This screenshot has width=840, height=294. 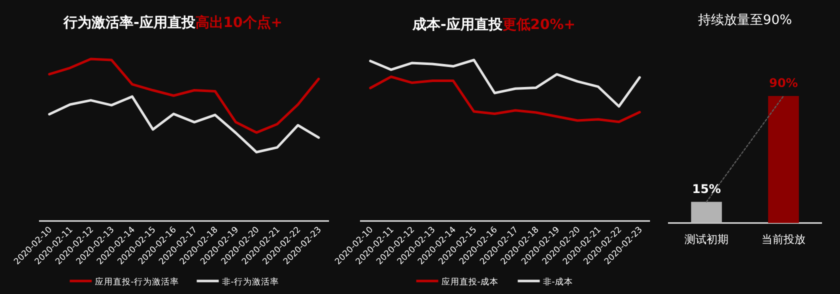 What do you see at coordinates (129, 22) in the screenshot?
I see `chart-title: 行为激活率-应用直投` at bounding box center [129, 22].